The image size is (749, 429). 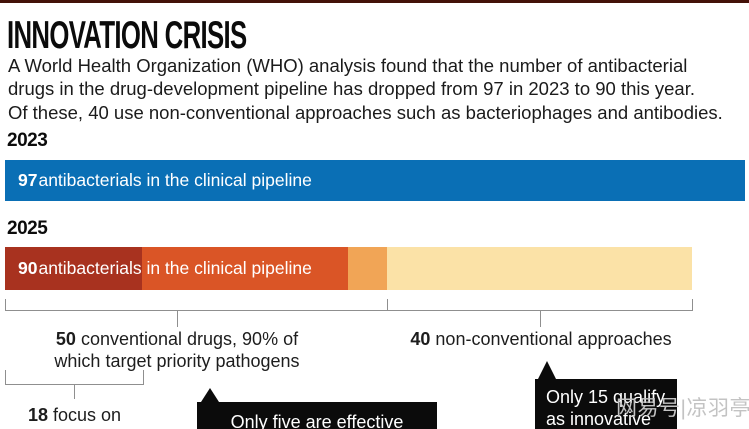 I want to click on bracket-left-tick, so click(x=5, y=305).